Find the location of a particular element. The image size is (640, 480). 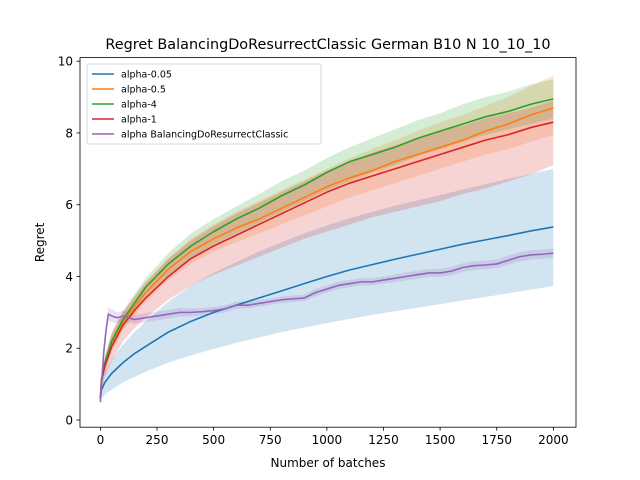

y-tick-label-2: 4 is located at coordinates (69, 277).